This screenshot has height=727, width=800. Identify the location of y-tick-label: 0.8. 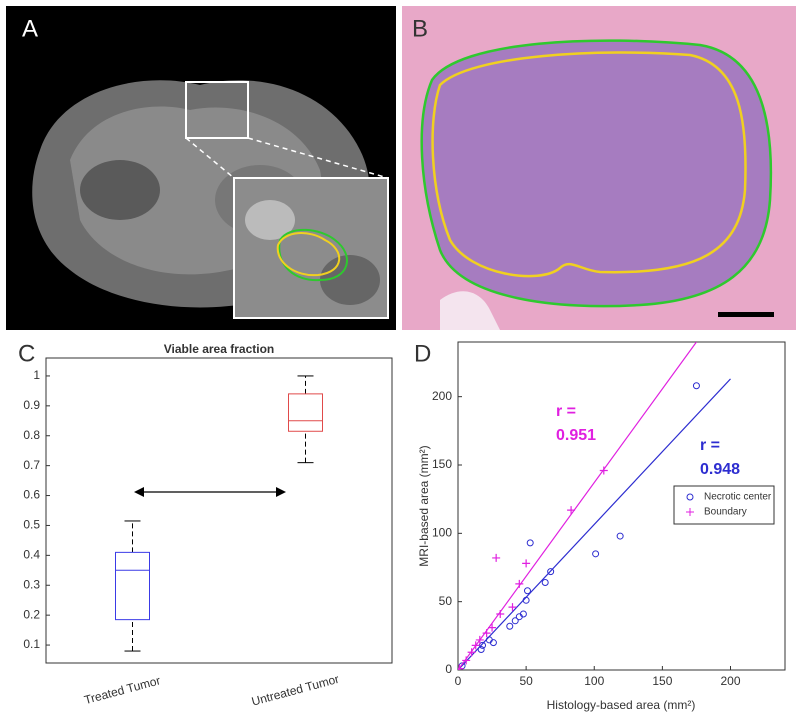
(31, 435).